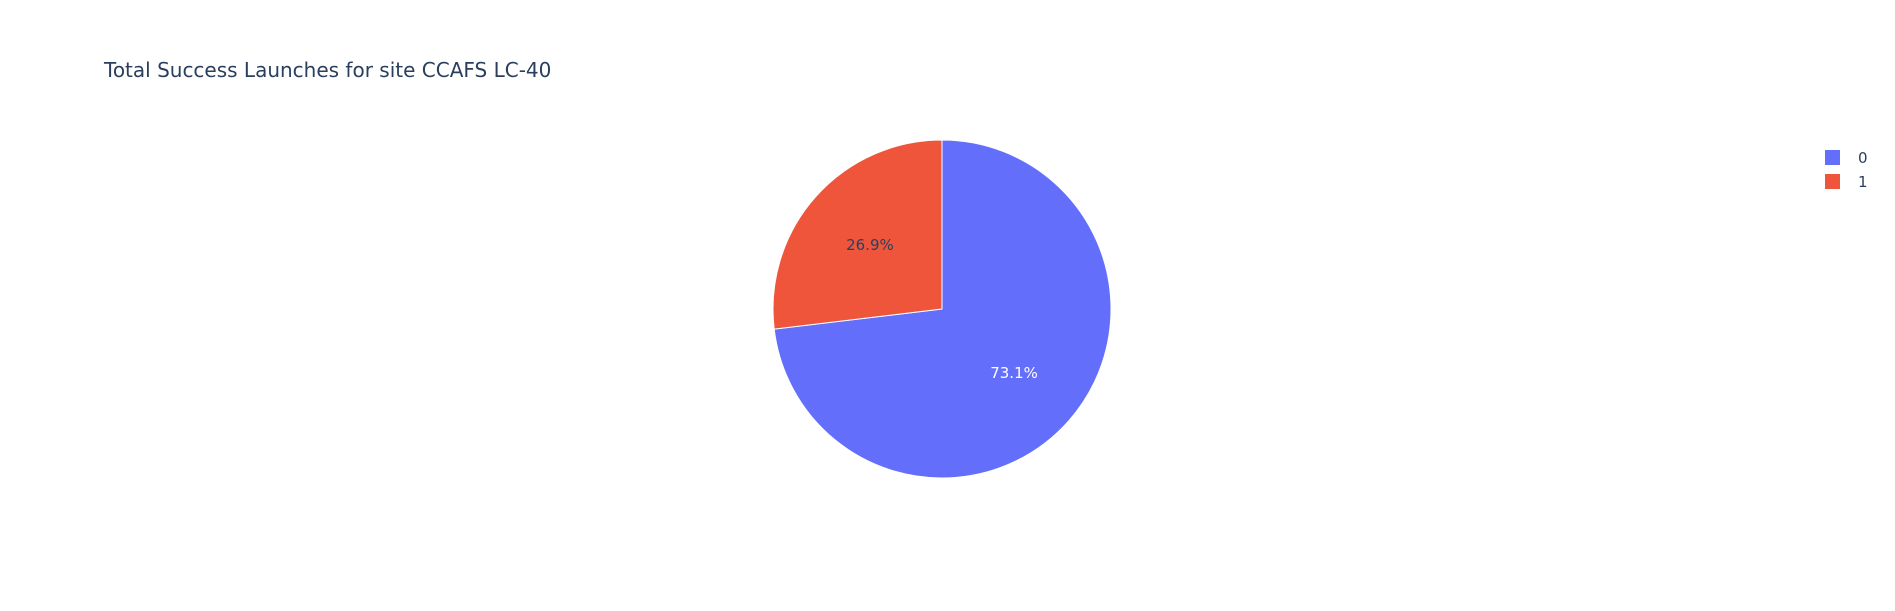  I want to click on pie-slices, so click(942, 309).